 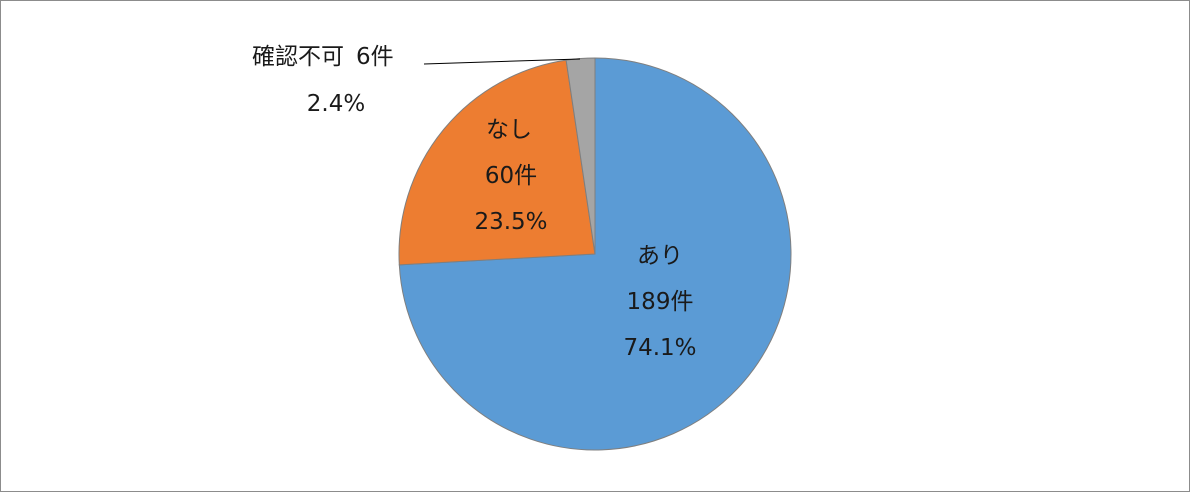 What do you see at coordinates (509, 130) in the screenshot?
I see `slice-label-category-nashi: なし` at bounding box center [509, 130].